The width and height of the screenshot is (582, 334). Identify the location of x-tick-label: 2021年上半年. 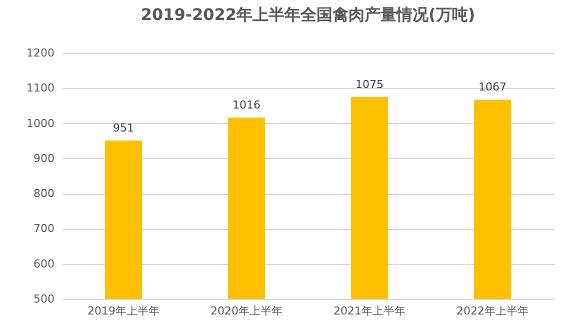
(370, 311).